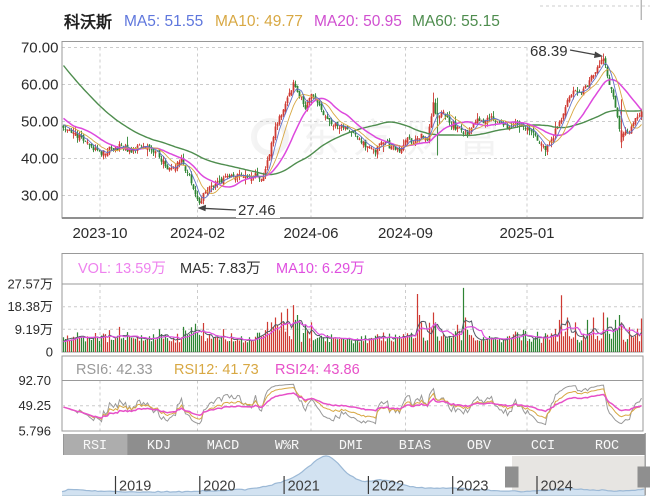 Image resolution: width=650 pixels, height=500 pixels. I want to click on svg-text: MA20: 50.95, so click(358, 21).